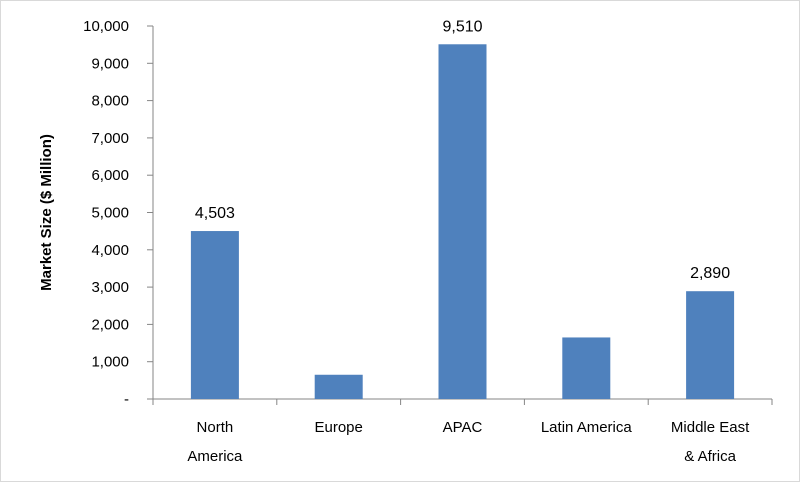  What do you see at coordinates (126, 399) in the screenshot?
I see `y-tick-label: -` at bounding box center [126, 399].